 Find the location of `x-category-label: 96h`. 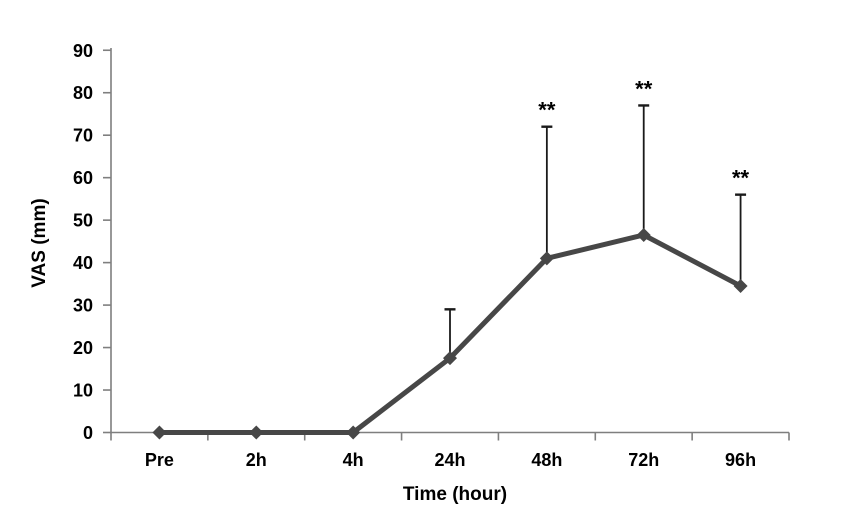

x-category-label: 96h is located at coordinates (740, 460).